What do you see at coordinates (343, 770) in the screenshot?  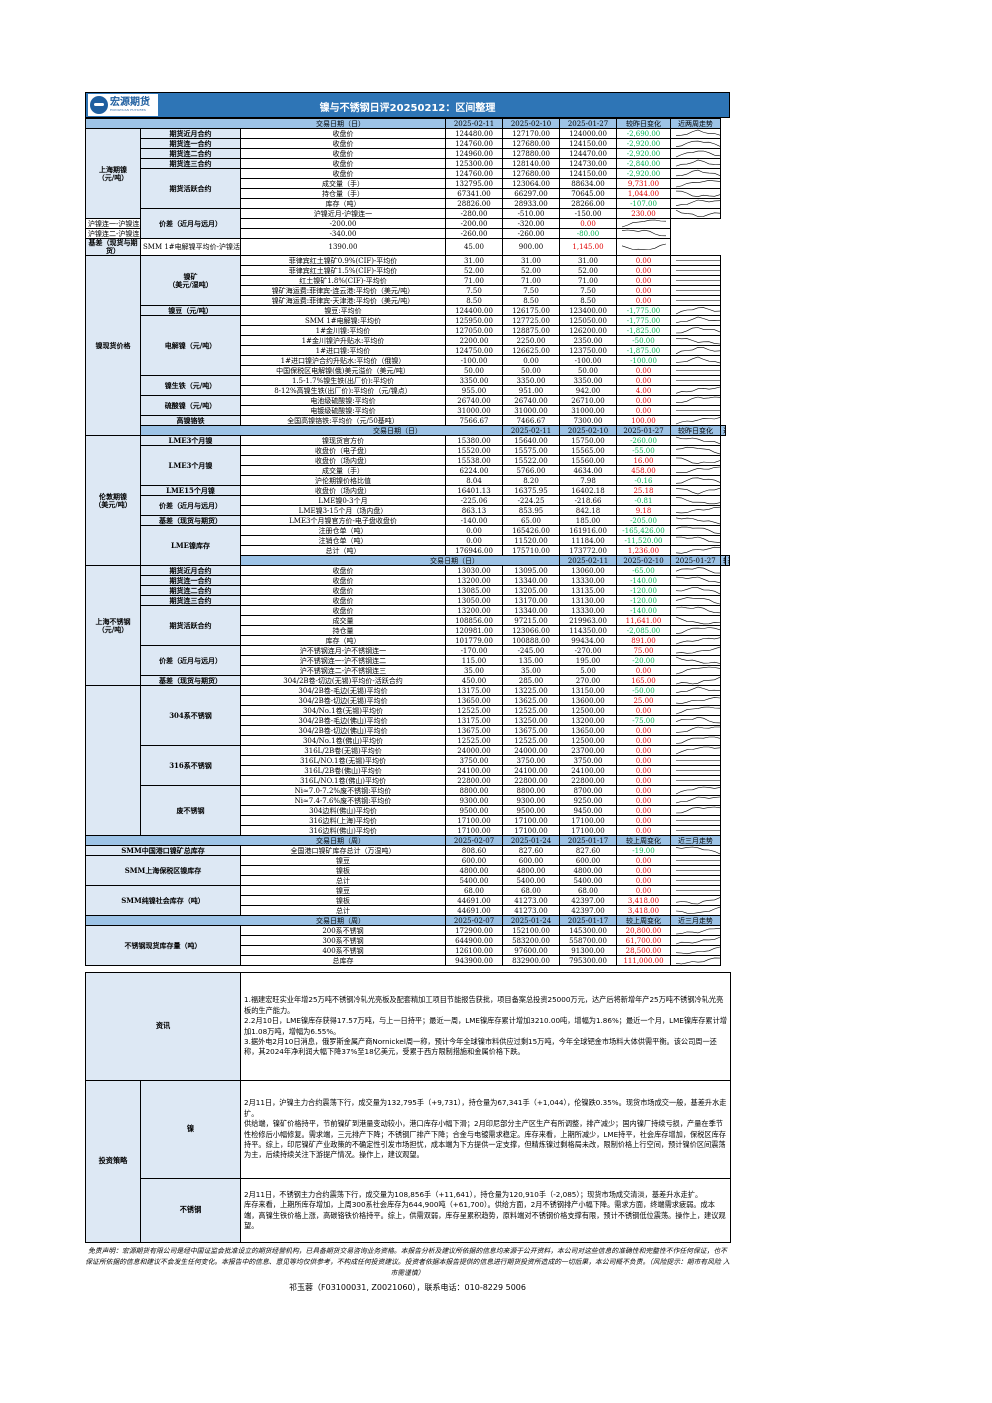 I see `indicator-label: 316L/2B卷(佛山)平均价` at bounding box center [343, 770].